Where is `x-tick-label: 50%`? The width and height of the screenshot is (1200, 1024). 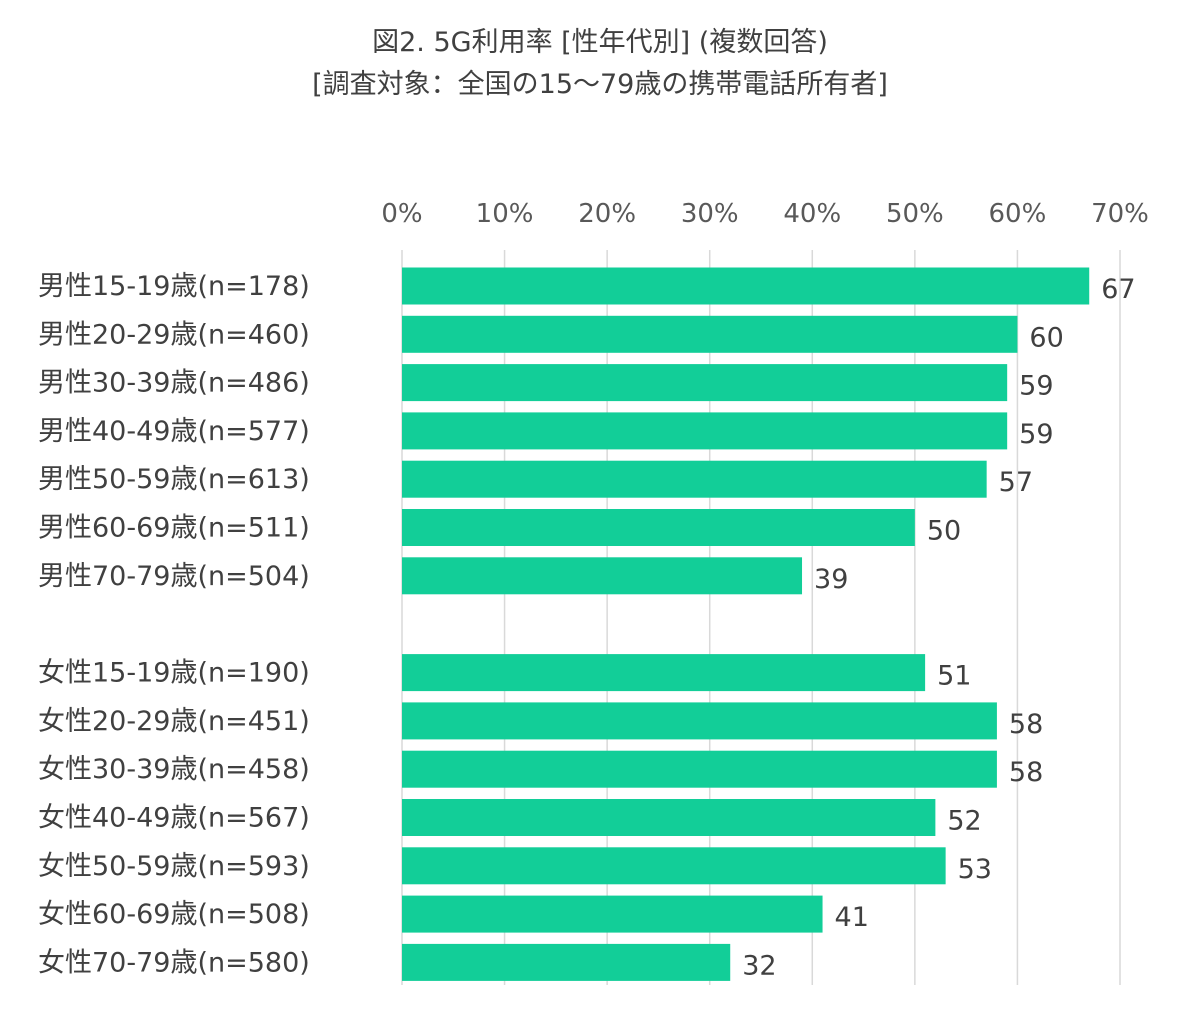
x-tick-label: 50% is located at coordinates (915, 214).